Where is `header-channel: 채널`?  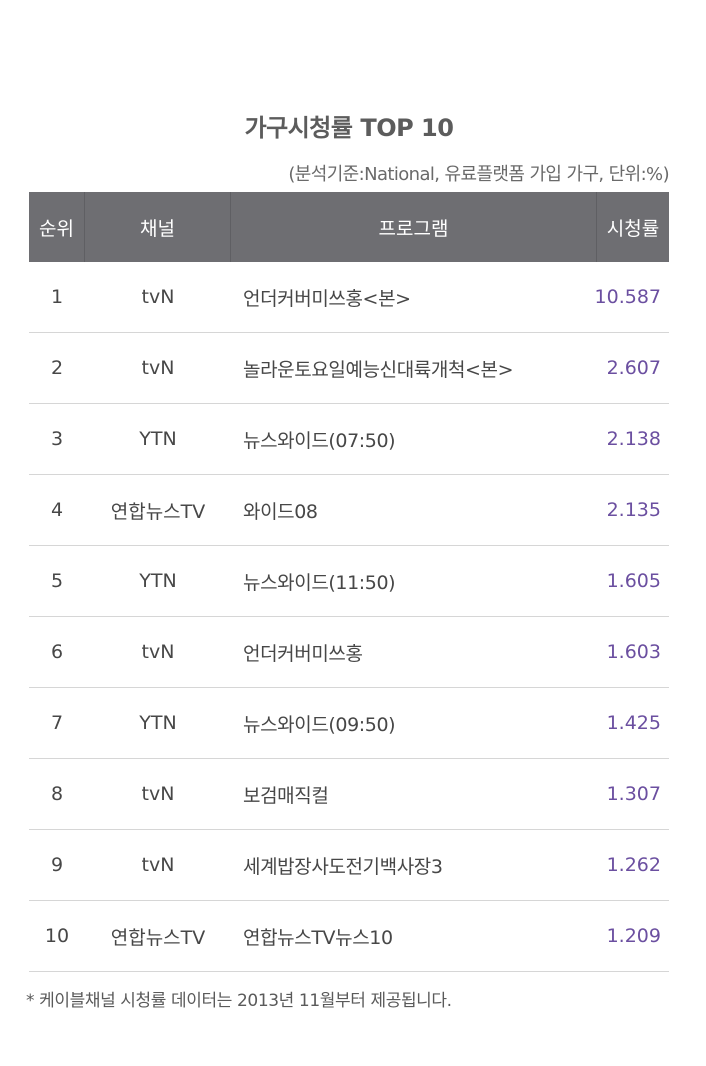 header-channel: 채널 is located at coordinates (158, 227).